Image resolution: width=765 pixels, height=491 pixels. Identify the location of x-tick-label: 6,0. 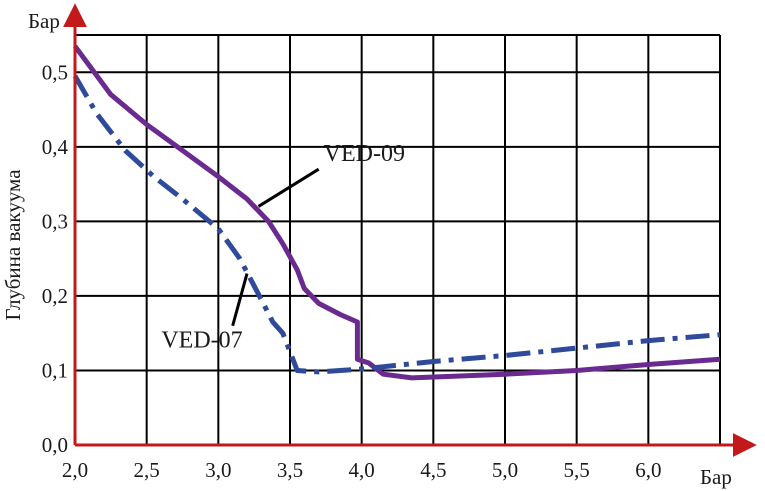
(648, 470).